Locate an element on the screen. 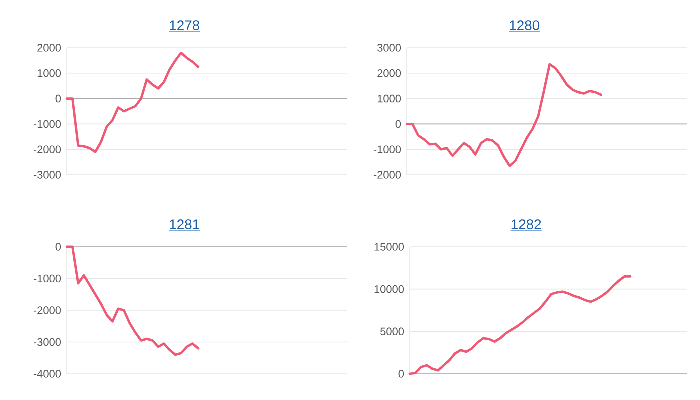  y-tick-label: 15000 is located at coordinates (389, 247).